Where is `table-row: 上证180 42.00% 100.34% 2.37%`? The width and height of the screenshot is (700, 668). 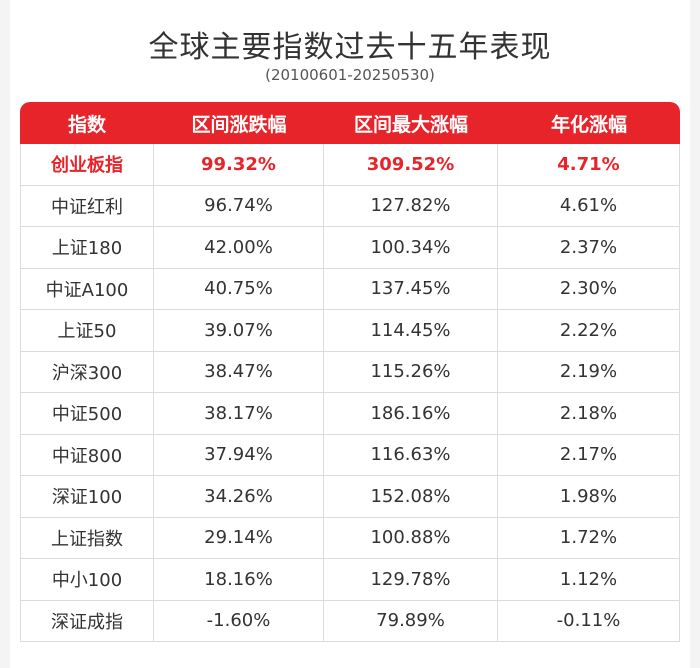
table-row: 上证180 42.00% 100.34% 2.37% is located at coordinates (350, 248).